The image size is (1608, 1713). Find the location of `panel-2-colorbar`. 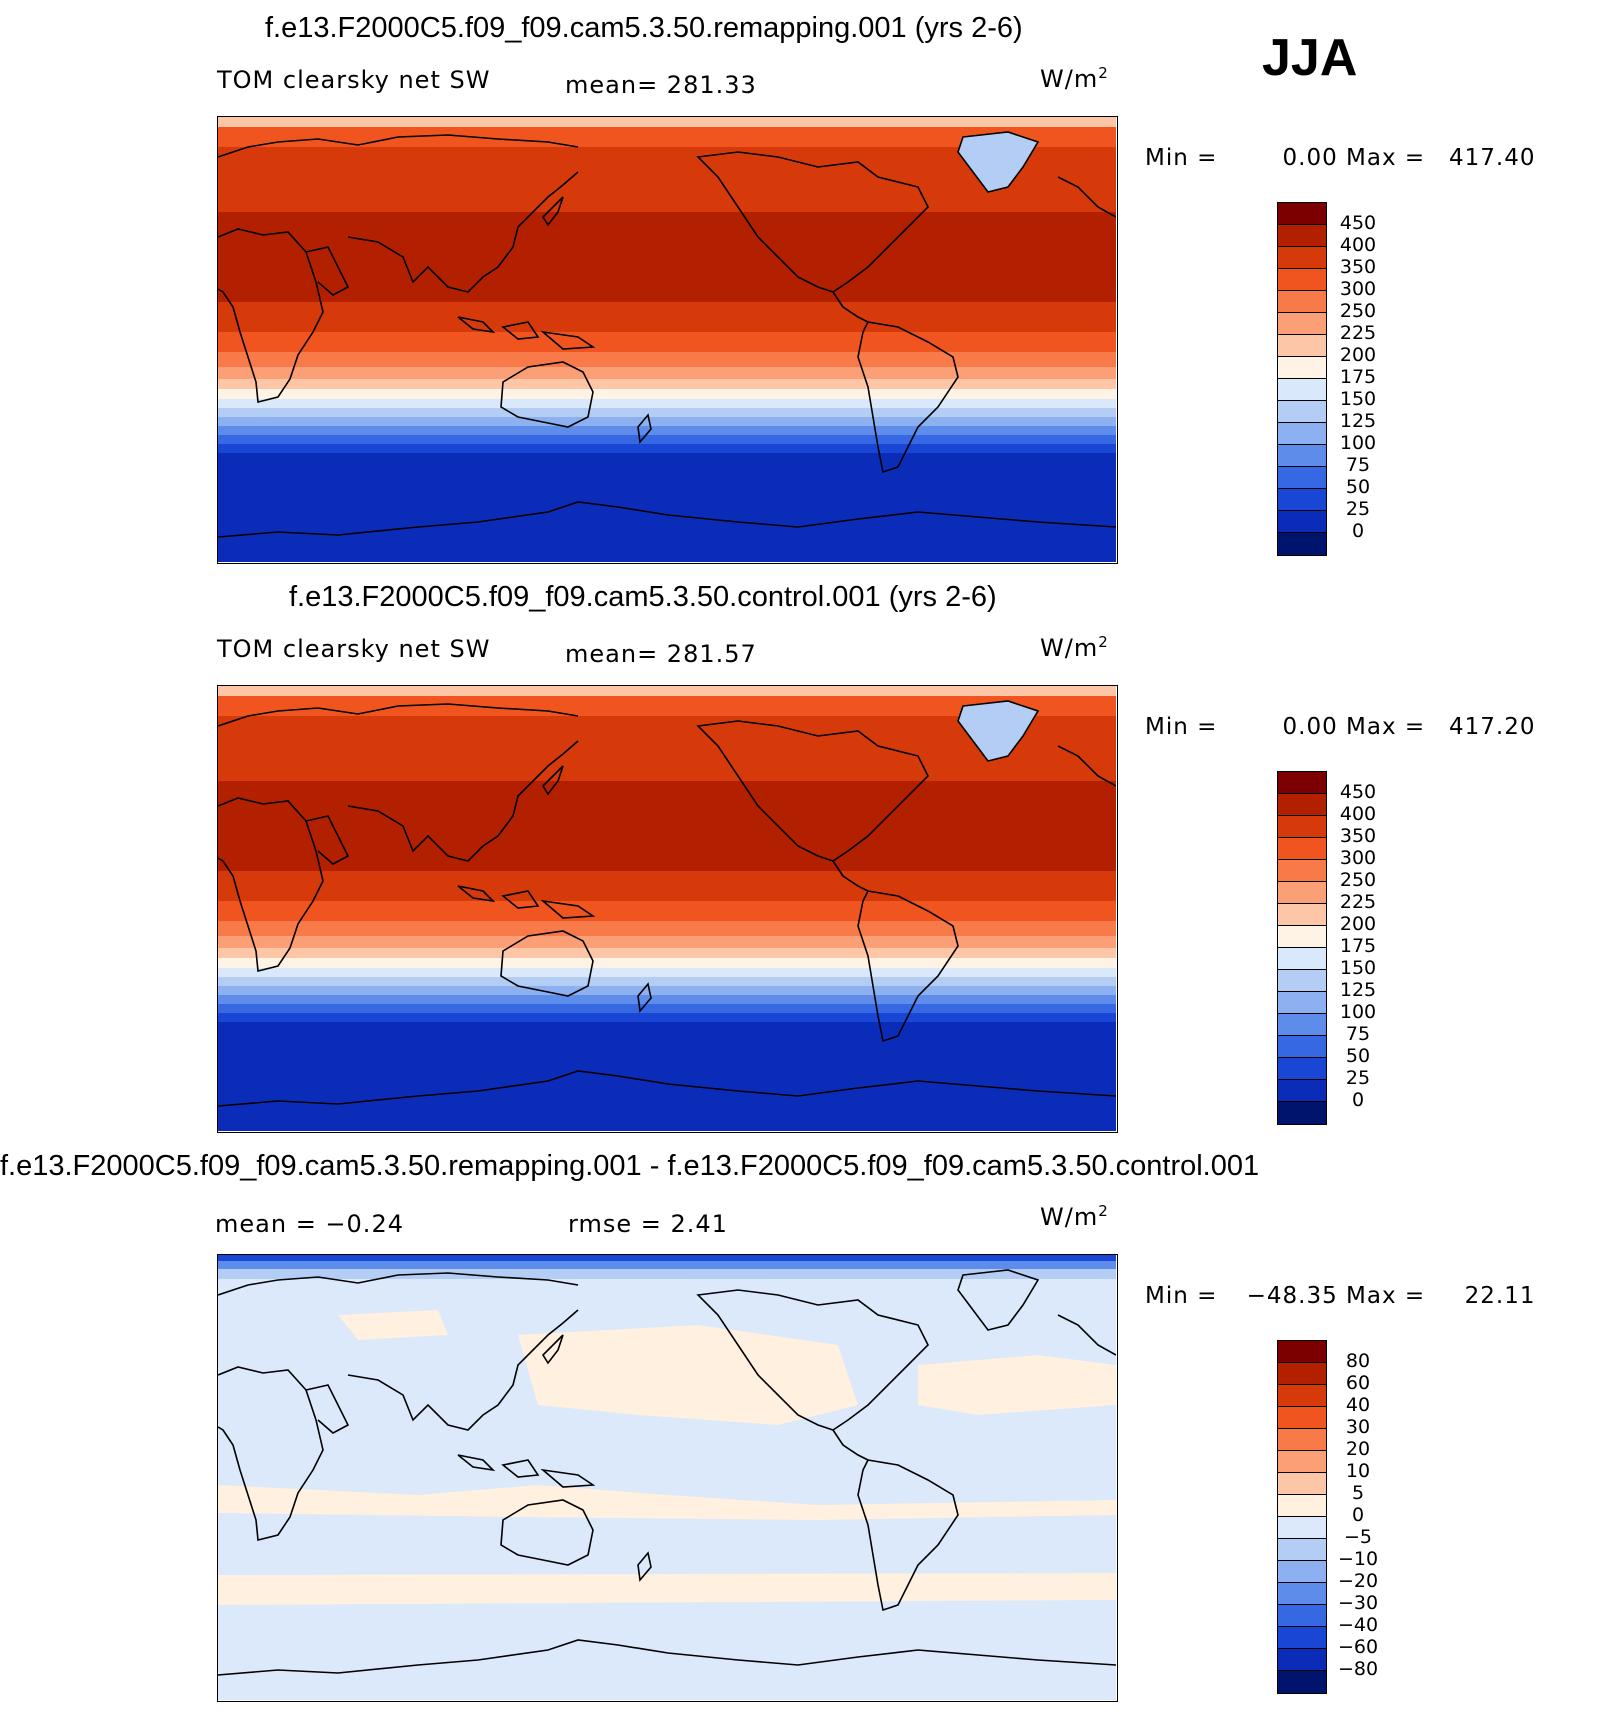

panel-2-colorbar is located at coordinates (1302, 948).